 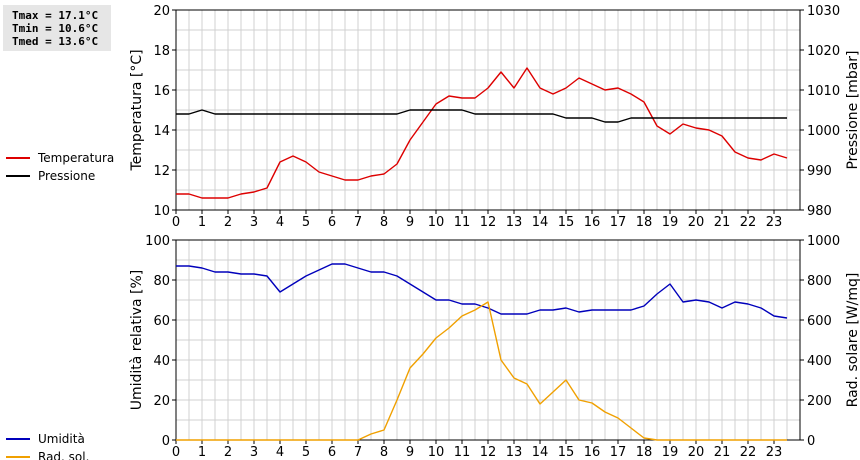 What do you see at coordinates (63, 455) in the screenshot?
I see `legend-label-solar-radiation: Rad. sol.` at bounding box center [63, 455].